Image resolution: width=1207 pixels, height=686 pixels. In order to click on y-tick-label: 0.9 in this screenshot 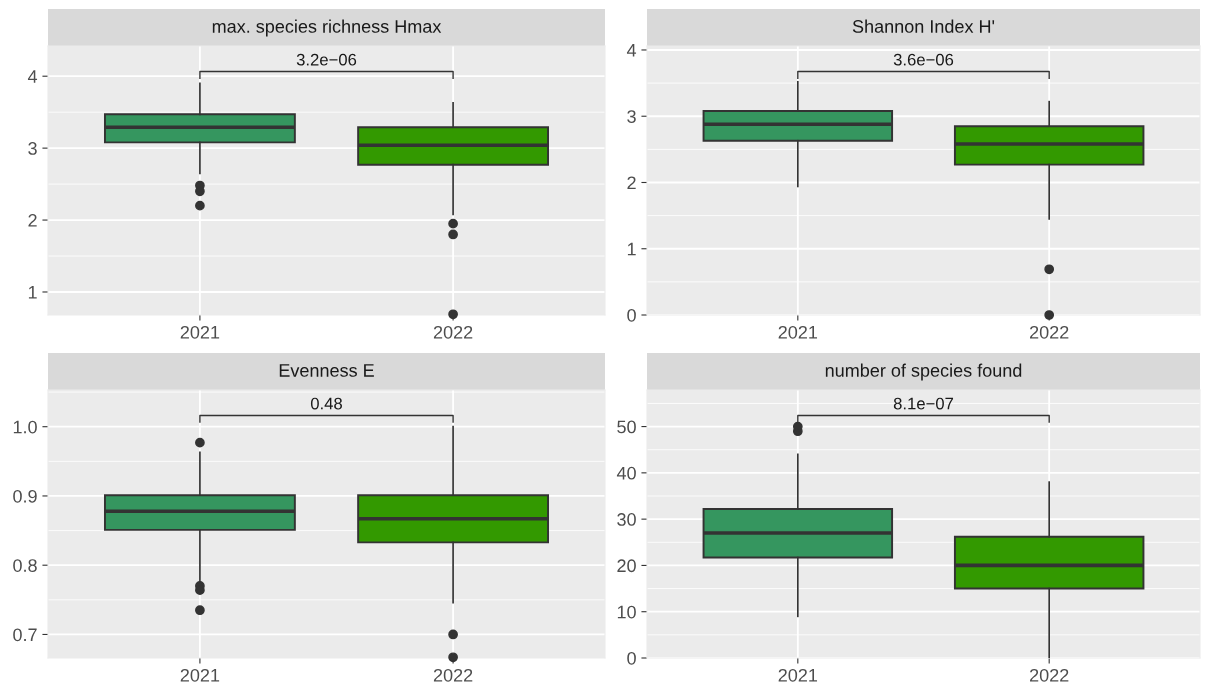, I will do `click(25, 496)`.